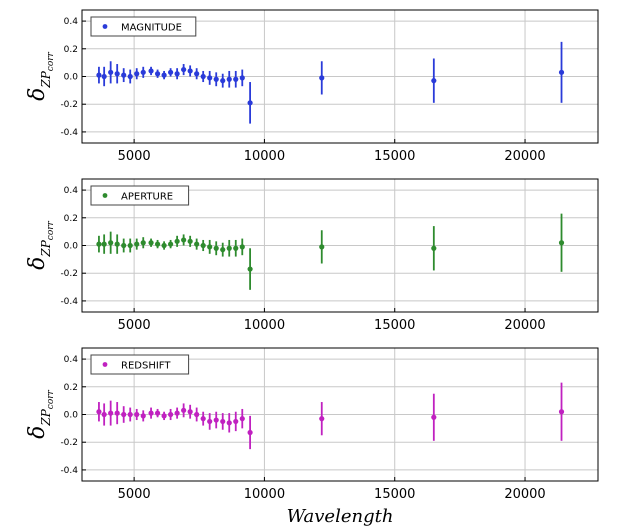  What do you see at coordinates (147, 197) in the screenshot?
I see `legend-label: APERTURE` at bounding box center [147, 197].